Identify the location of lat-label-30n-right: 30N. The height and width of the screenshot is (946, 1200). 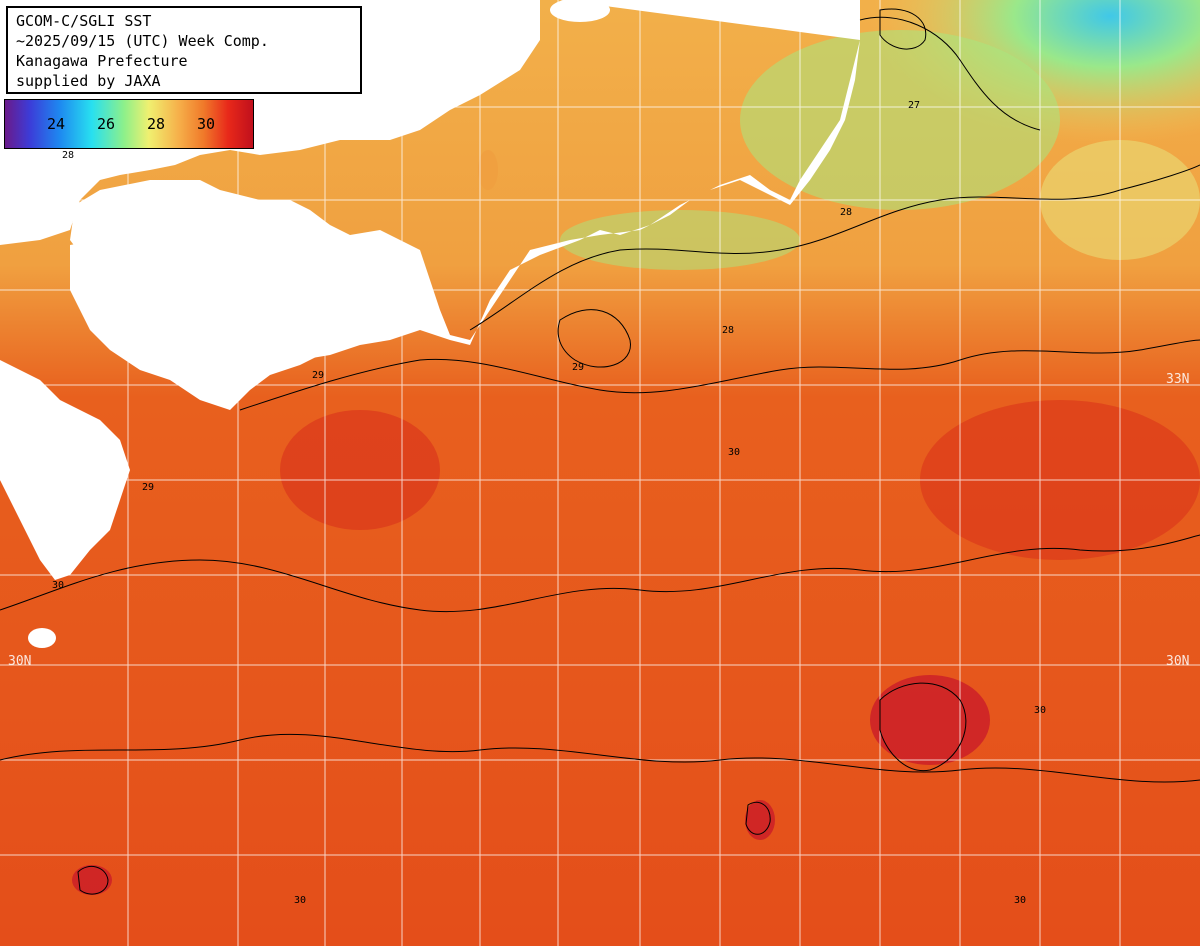
(1178, 661).